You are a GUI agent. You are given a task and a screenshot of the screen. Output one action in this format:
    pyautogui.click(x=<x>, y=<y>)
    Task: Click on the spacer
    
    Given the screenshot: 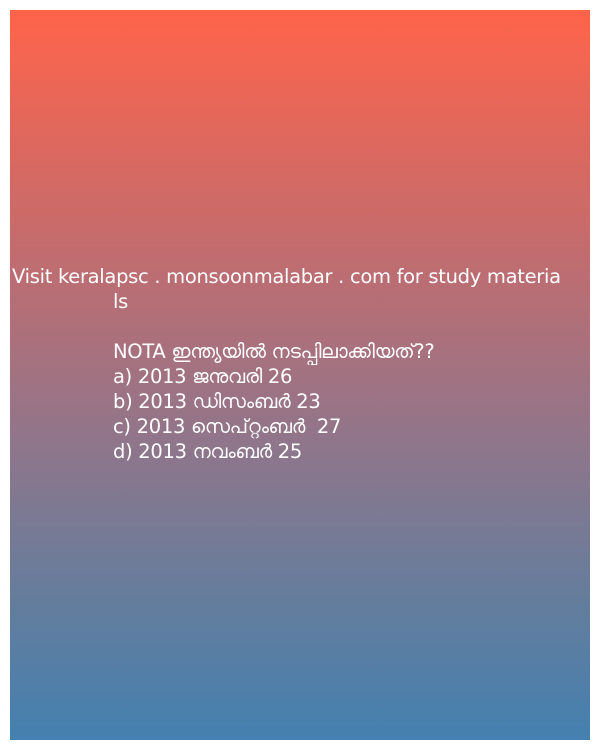 What is the action you would take?
    pyautogui.click(x=300, y=326)
    